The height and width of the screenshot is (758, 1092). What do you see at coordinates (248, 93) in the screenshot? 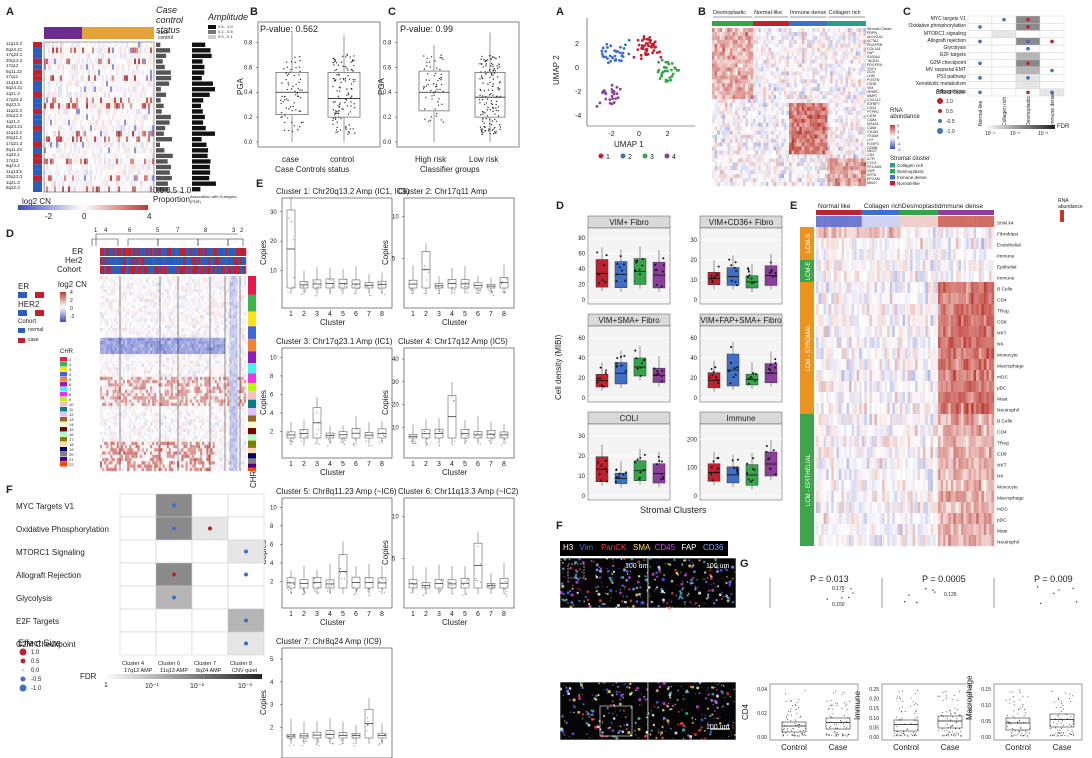
I see `y-tick: 0.4` at bounding box center [248, 93].